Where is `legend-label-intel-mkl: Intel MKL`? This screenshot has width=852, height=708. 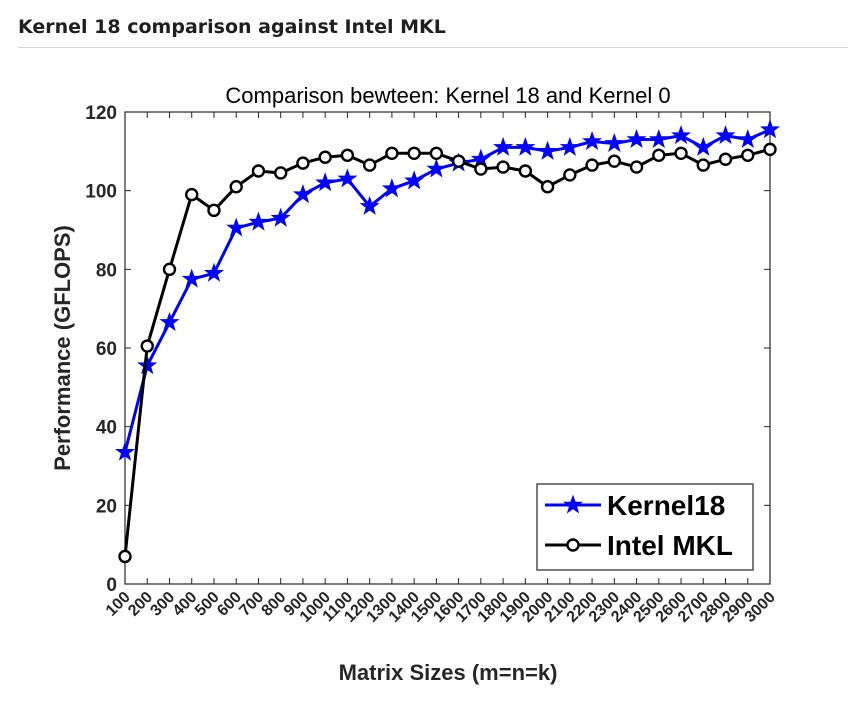 legend-label-intel-mkl: Intel MKL is located at coordinates (670, 545).